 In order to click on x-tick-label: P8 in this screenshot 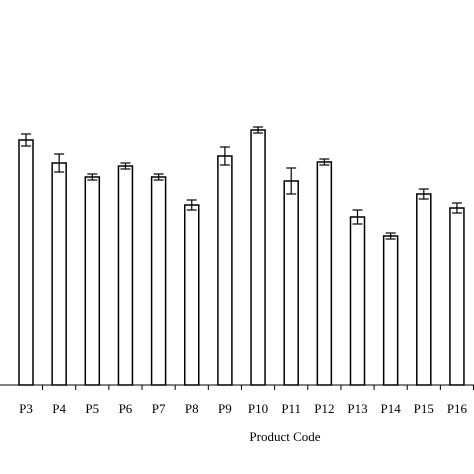, I will do `click(192, 408)`.